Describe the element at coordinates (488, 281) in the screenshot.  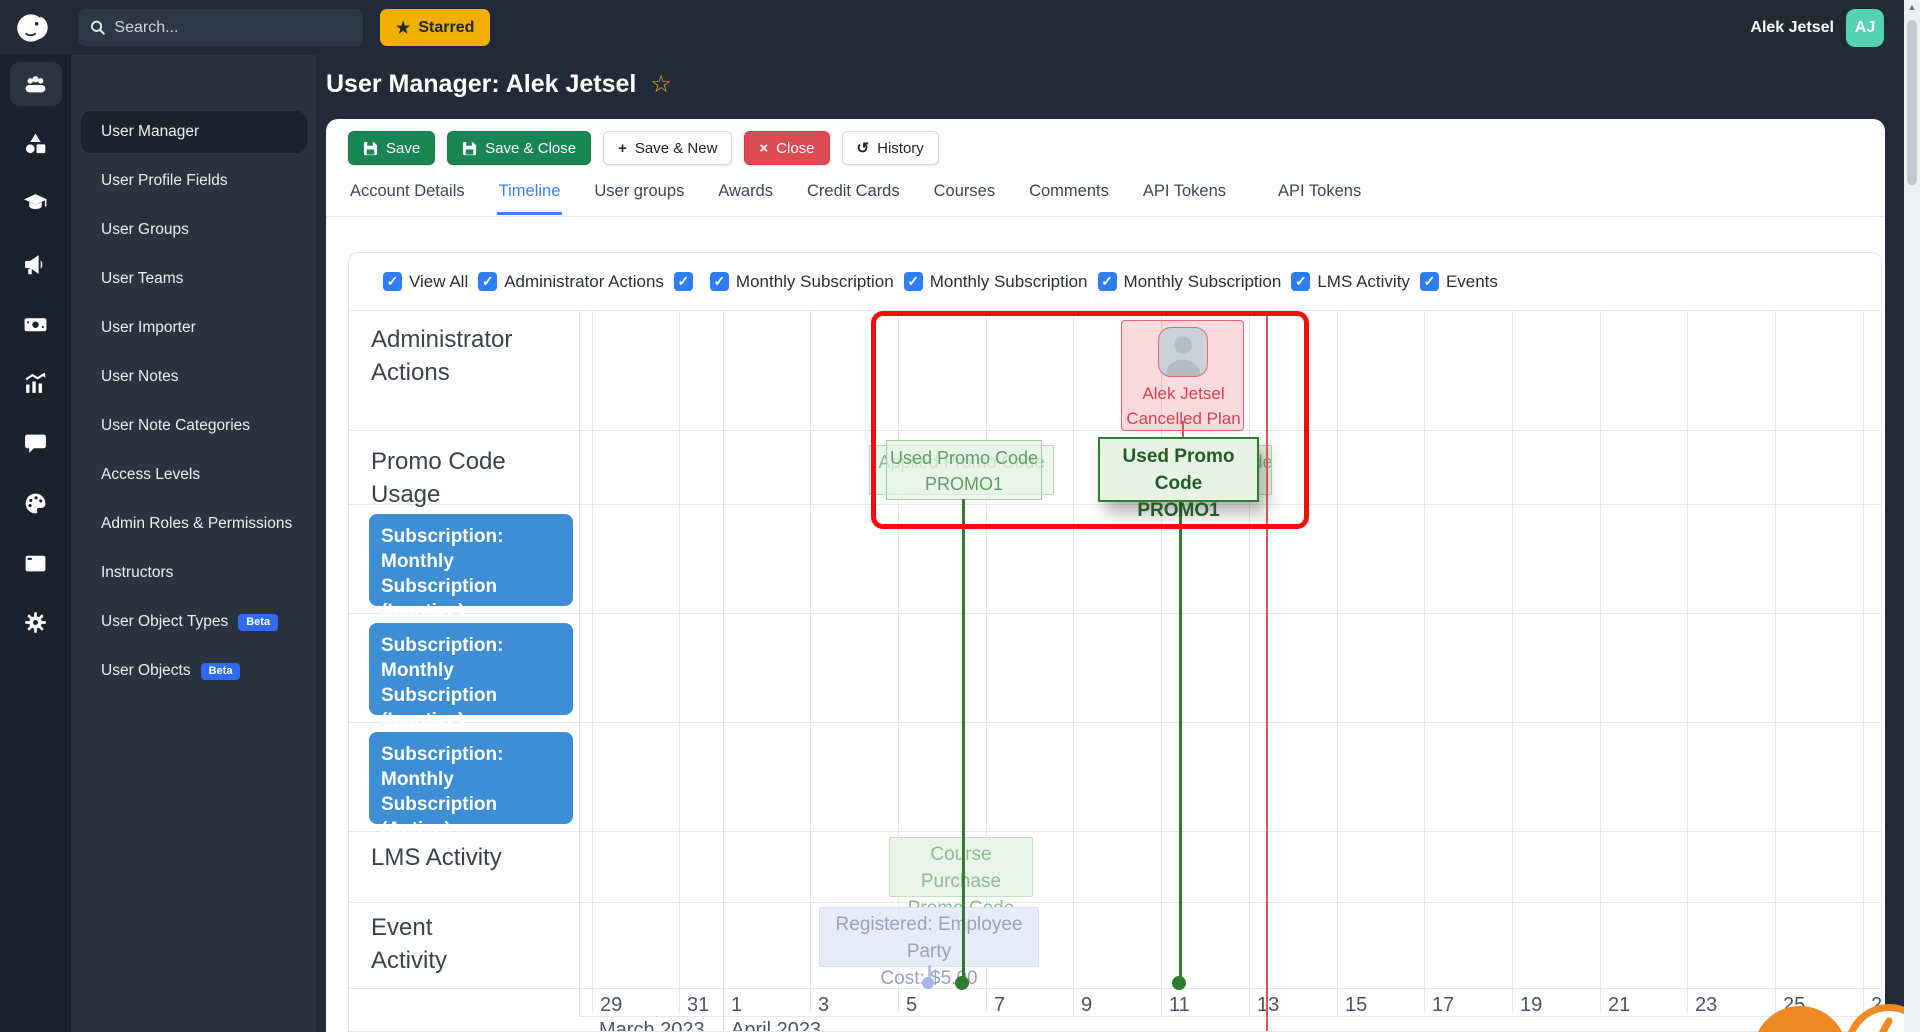
I see `checkbox-administrator-actions: ✓` at that location.